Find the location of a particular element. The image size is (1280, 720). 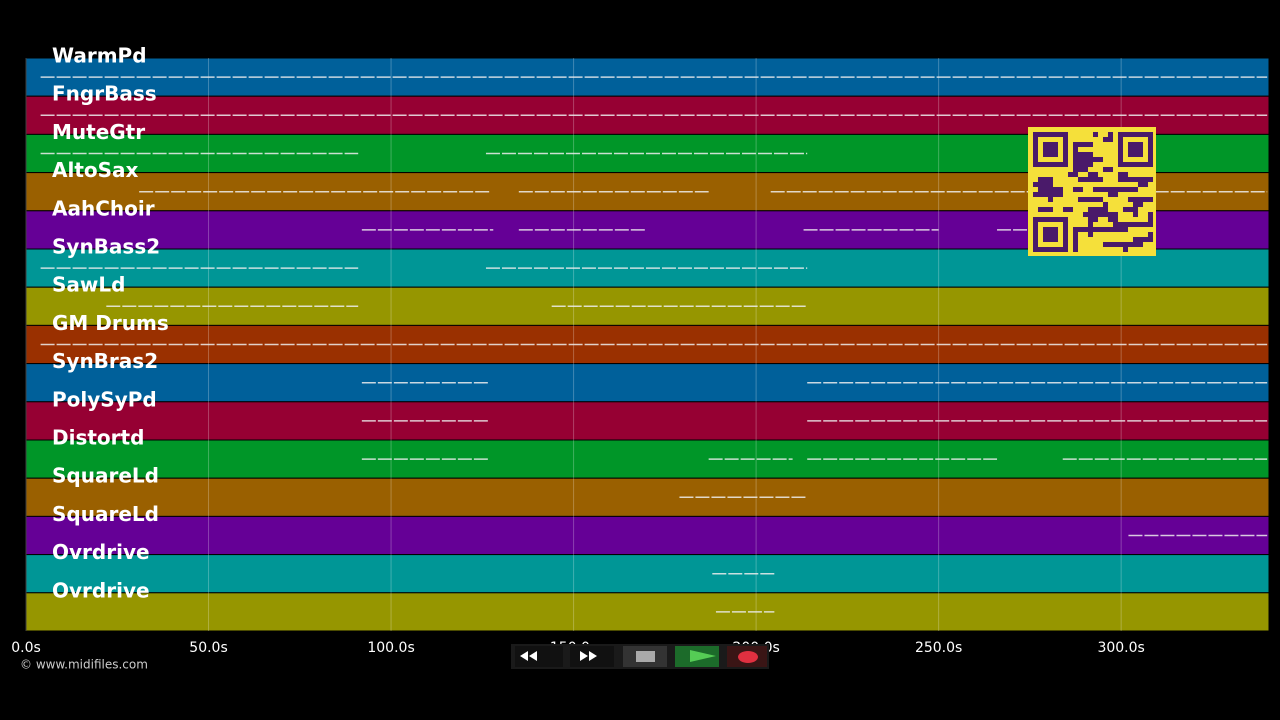

track-label: GM Drums is located at coordinates (110, 323).